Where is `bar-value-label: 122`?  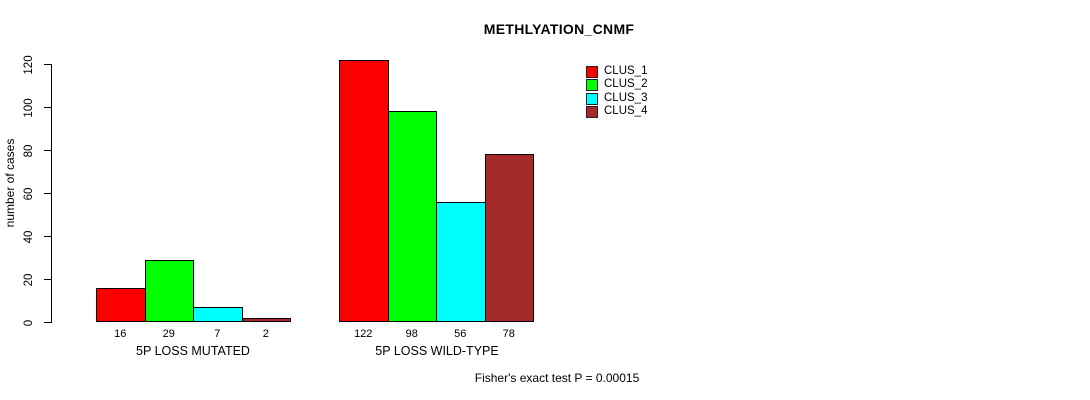
bar-value-label: 122 is located at coordinates (363, 334).